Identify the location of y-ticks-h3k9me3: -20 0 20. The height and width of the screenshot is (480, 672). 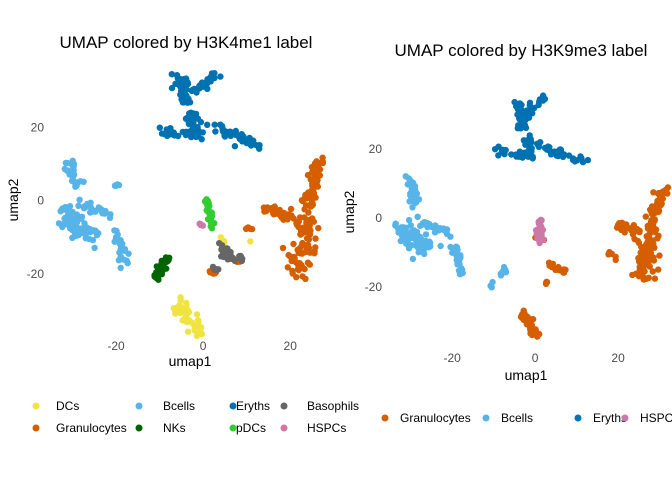
(374, 218).